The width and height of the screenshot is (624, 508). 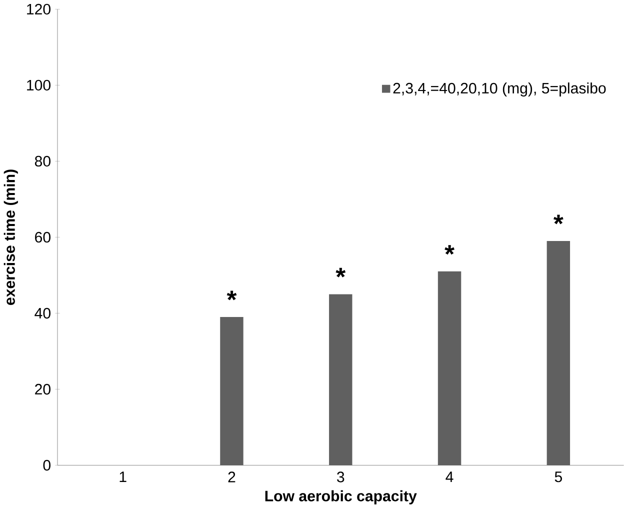 I want to click on x-tick-label: 3, so click(x=340, y=477).